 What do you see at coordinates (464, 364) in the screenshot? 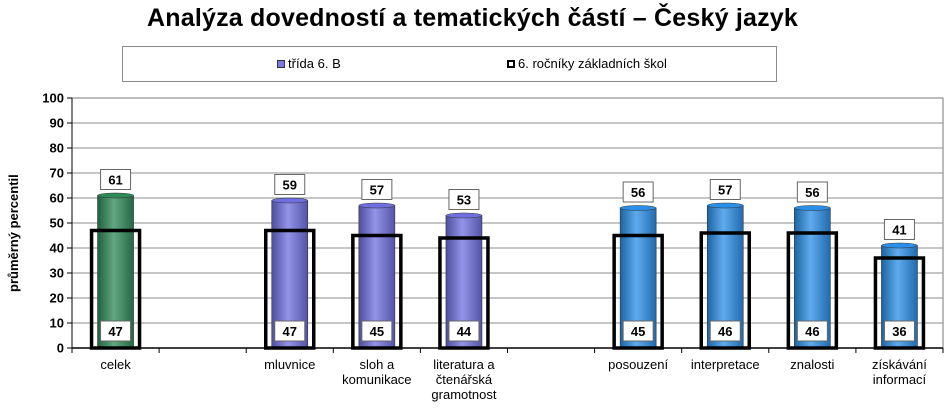
I see `category-label-line: literatura a` at bounding box center [464, 364].